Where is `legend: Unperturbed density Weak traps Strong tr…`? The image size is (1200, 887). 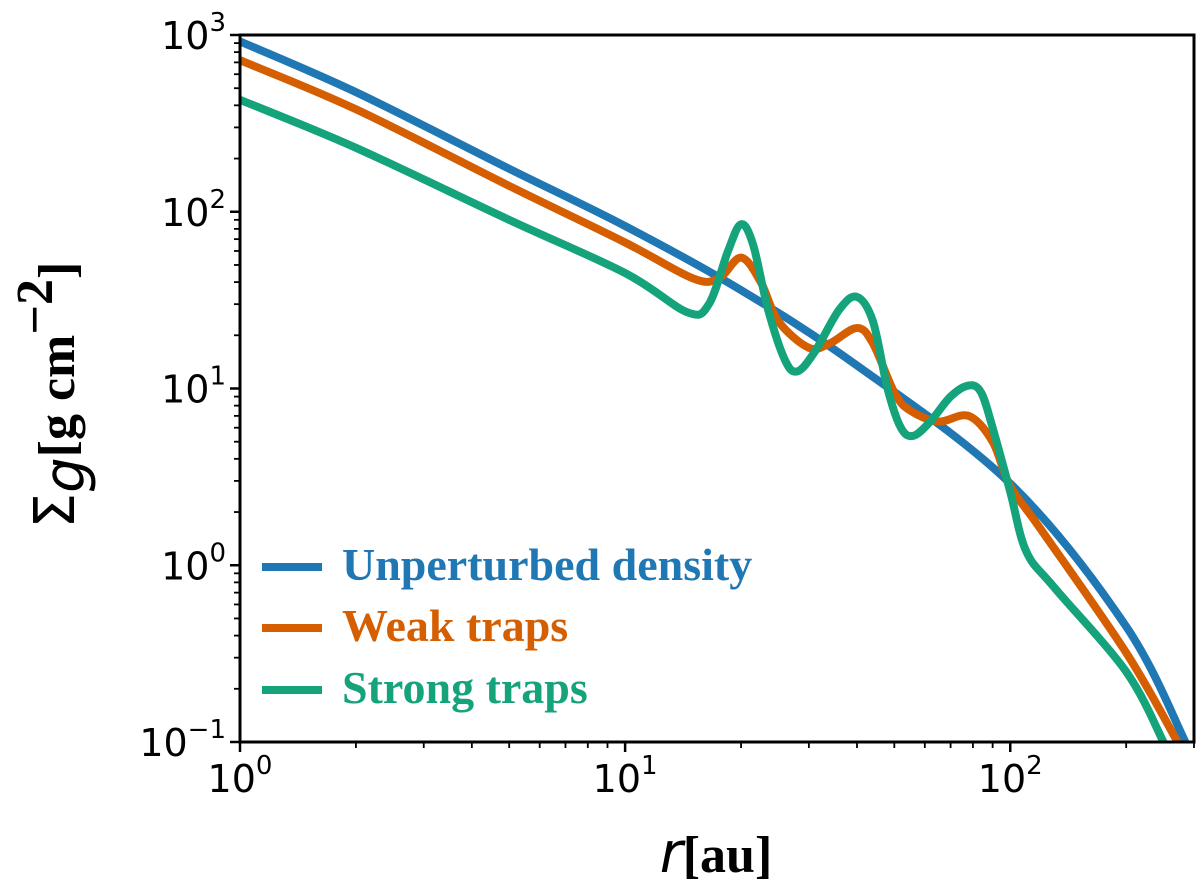
legend: Unperturbed density Weak traps Strong tr… is located at coordinates (507, 626).